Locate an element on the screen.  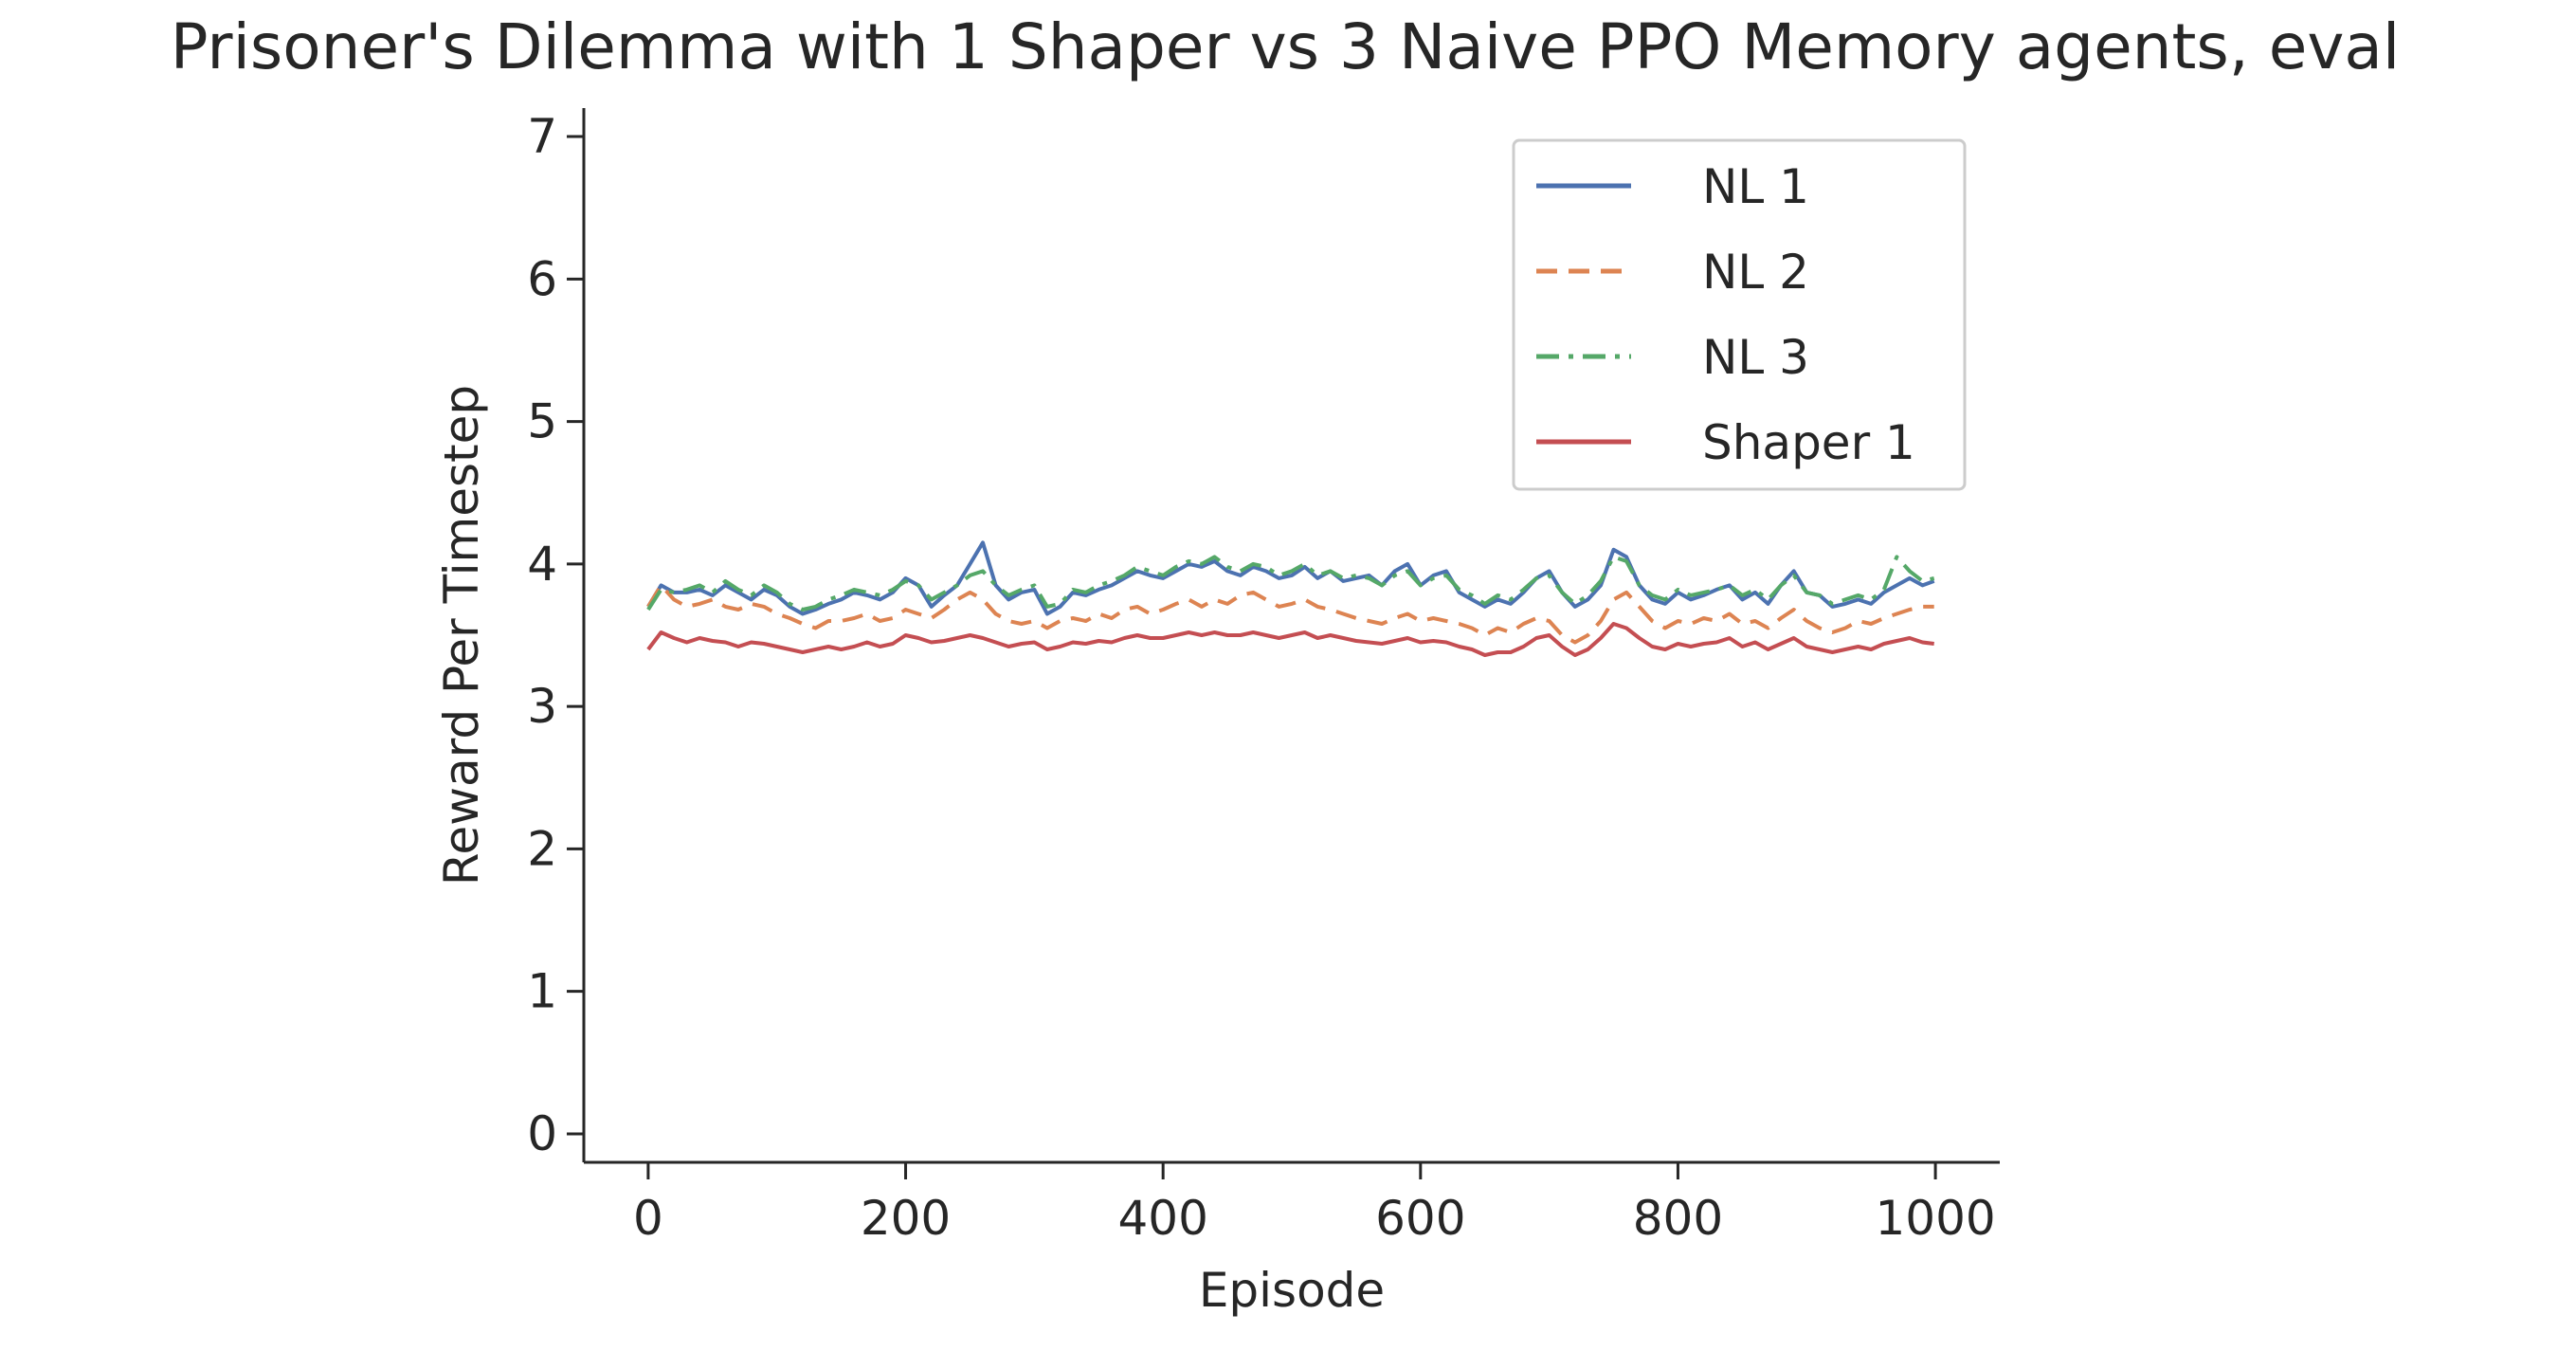
plot-area is located at coordinates (1290, 598).